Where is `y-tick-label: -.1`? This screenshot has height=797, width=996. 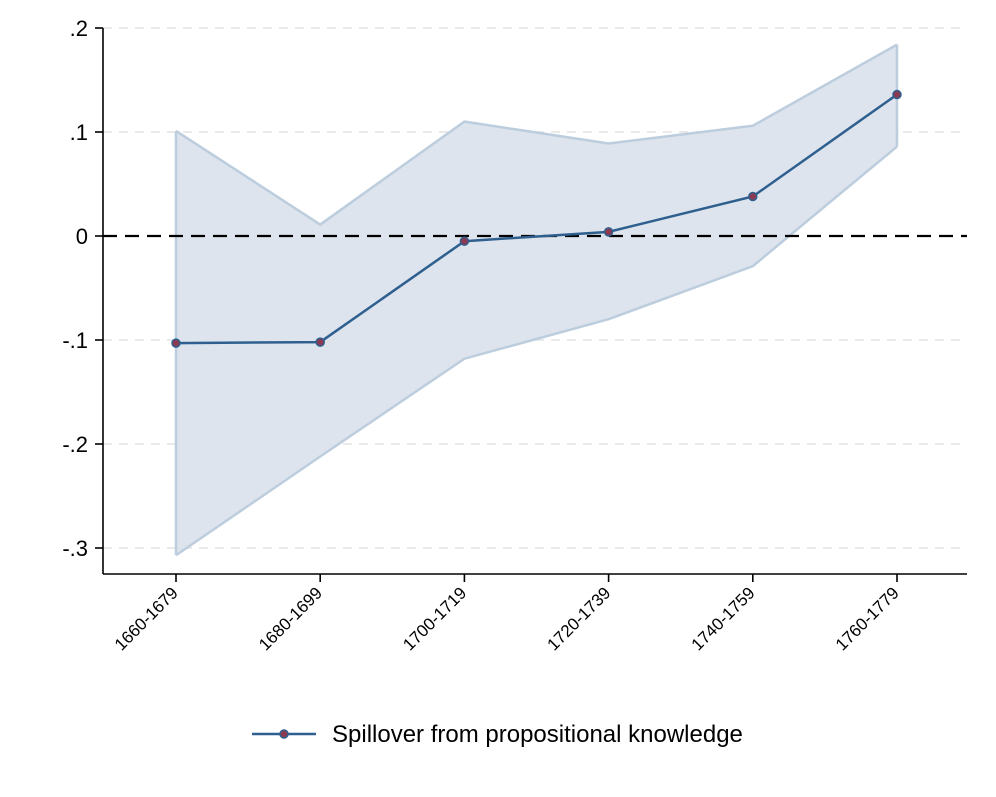 y-tick-label: -.1 is located at coordinates (75, 340).